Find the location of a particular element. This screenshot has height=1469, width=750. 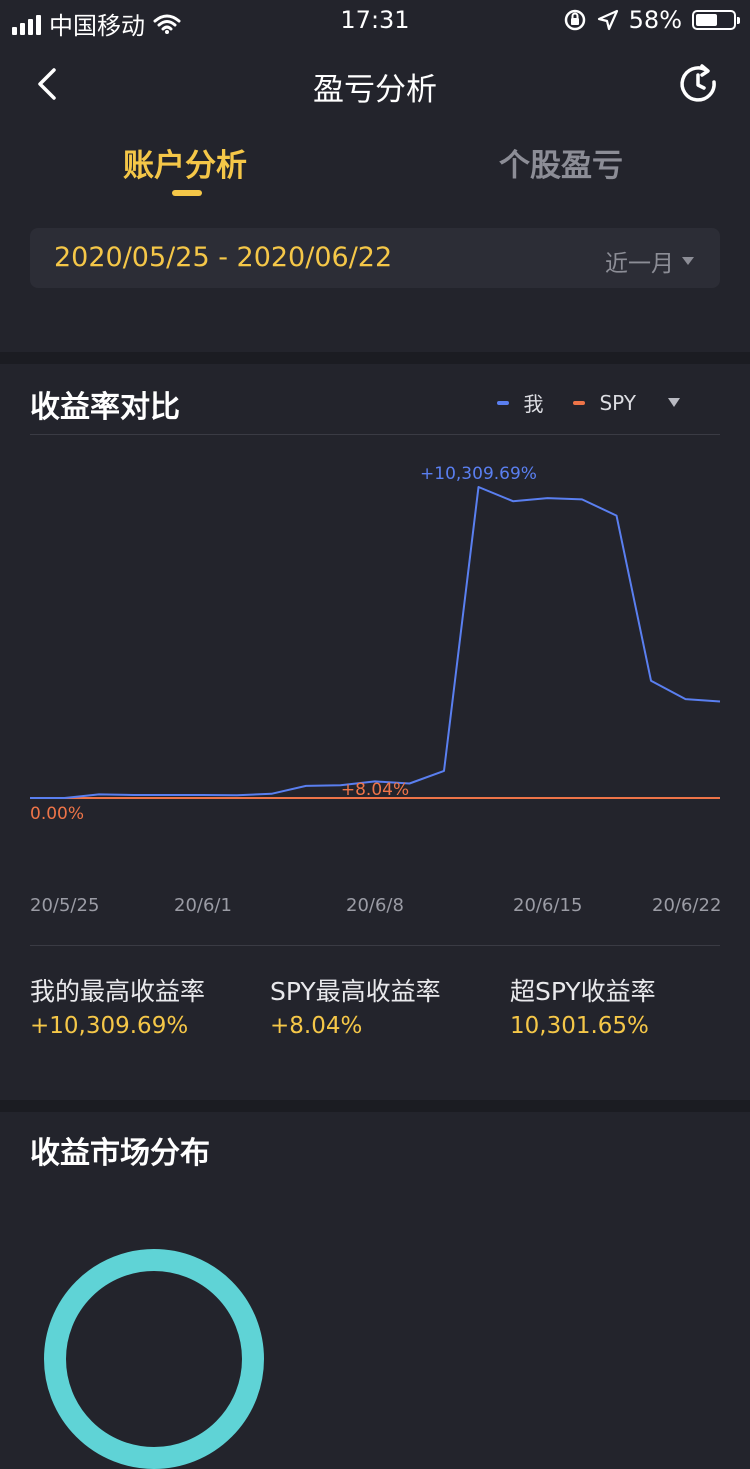

carrier-label: 中国移动 is located at coordinates (97, 26).